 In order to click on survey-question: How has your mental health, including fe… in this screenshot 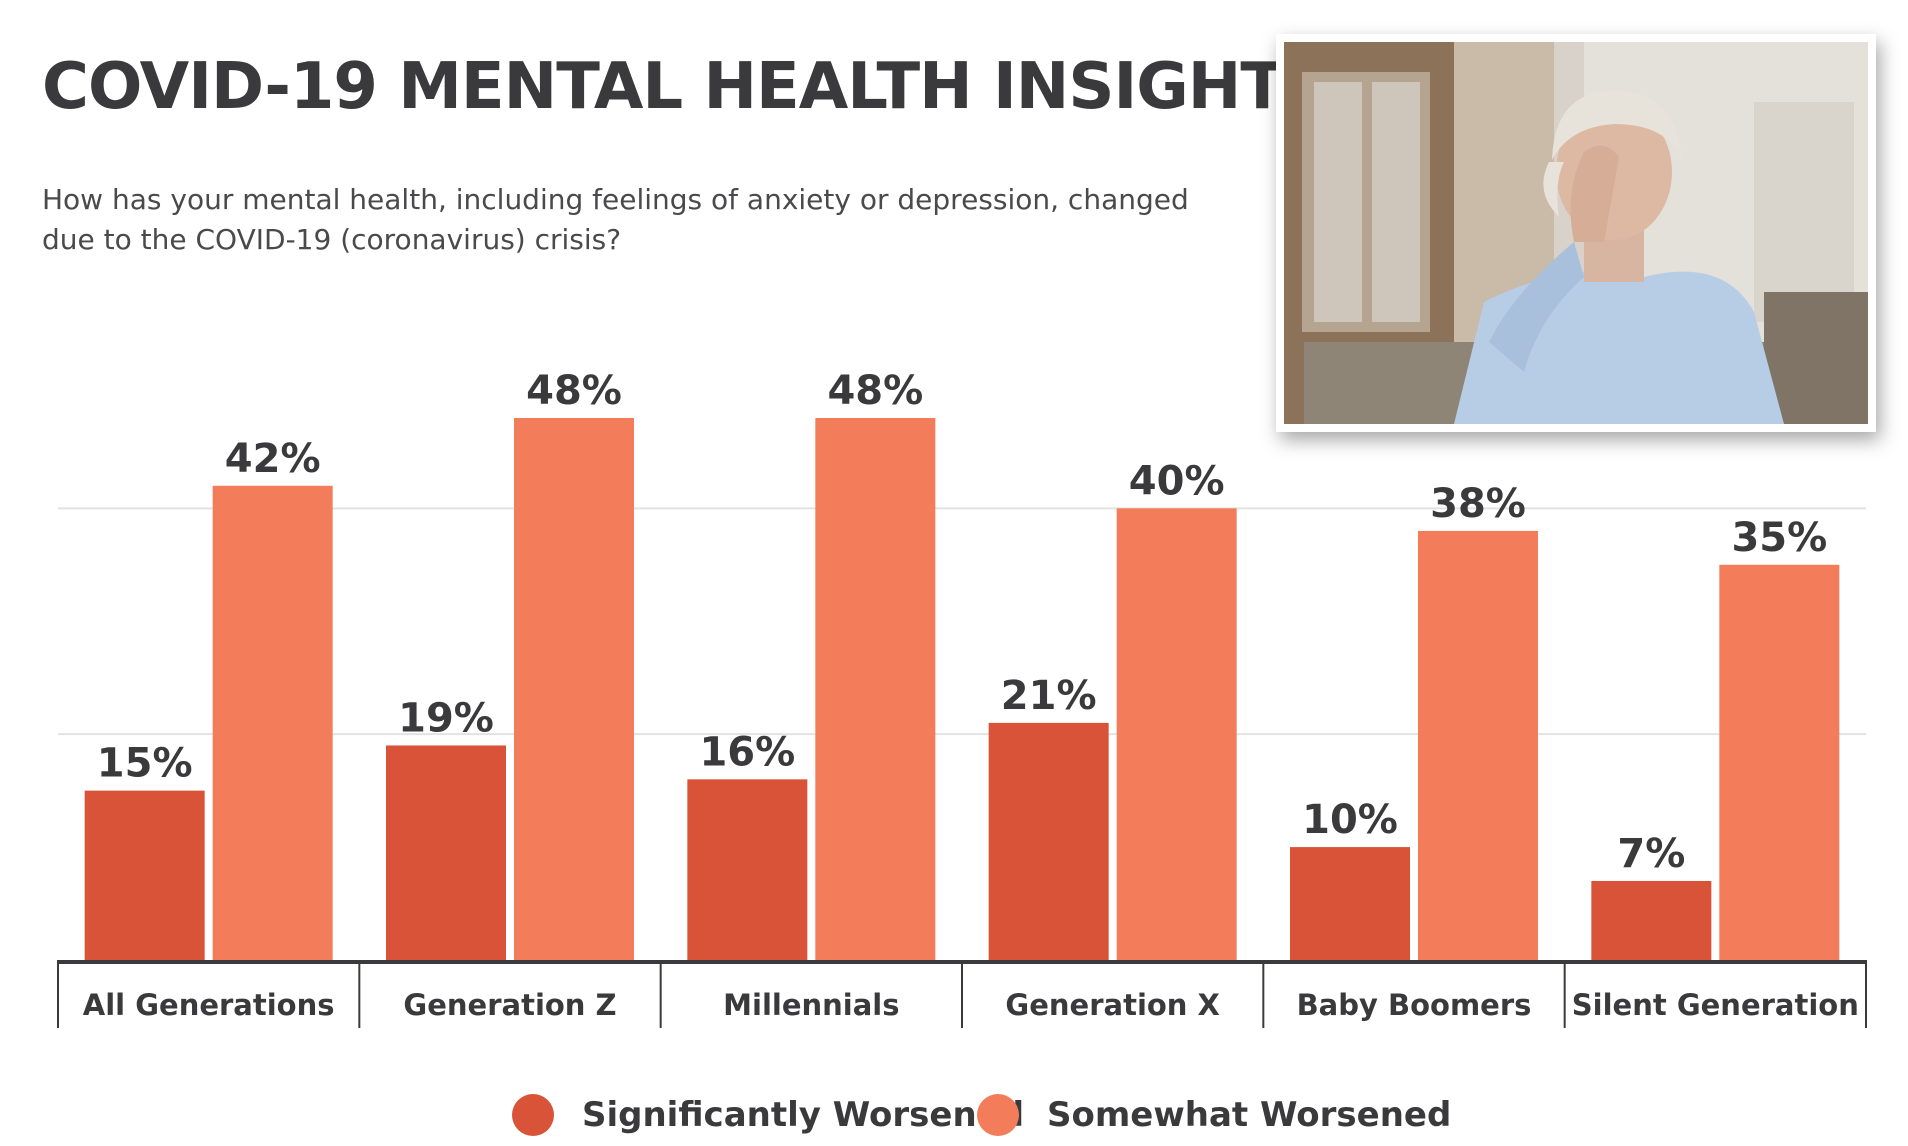, I will do `click(615, 219)`.